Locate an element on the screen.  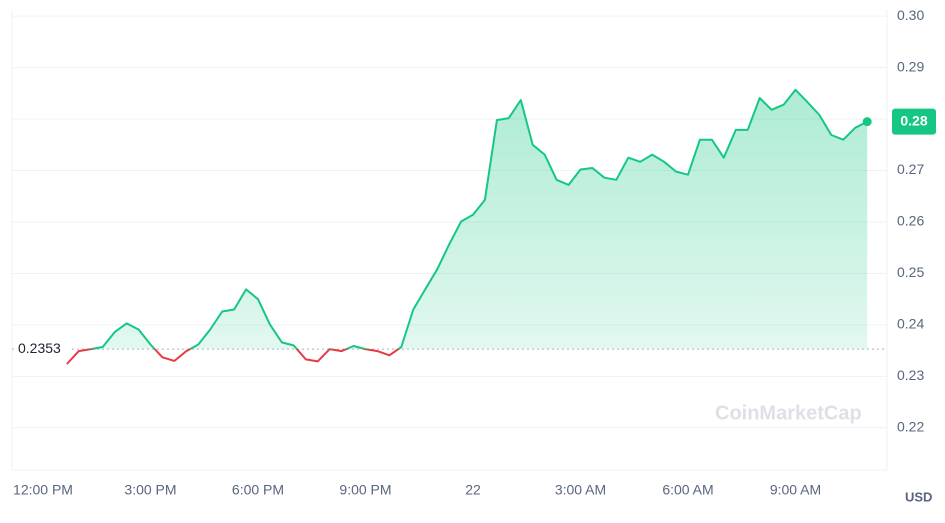
baseline-label-bg is located at coordinates (42, 348).